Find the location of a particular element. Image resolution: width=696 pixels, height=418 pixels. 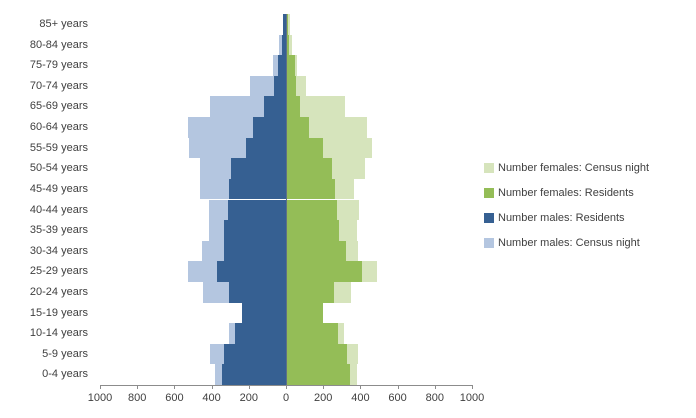

y-axis-label: 45-49 years is located at coordinates (58, 188).